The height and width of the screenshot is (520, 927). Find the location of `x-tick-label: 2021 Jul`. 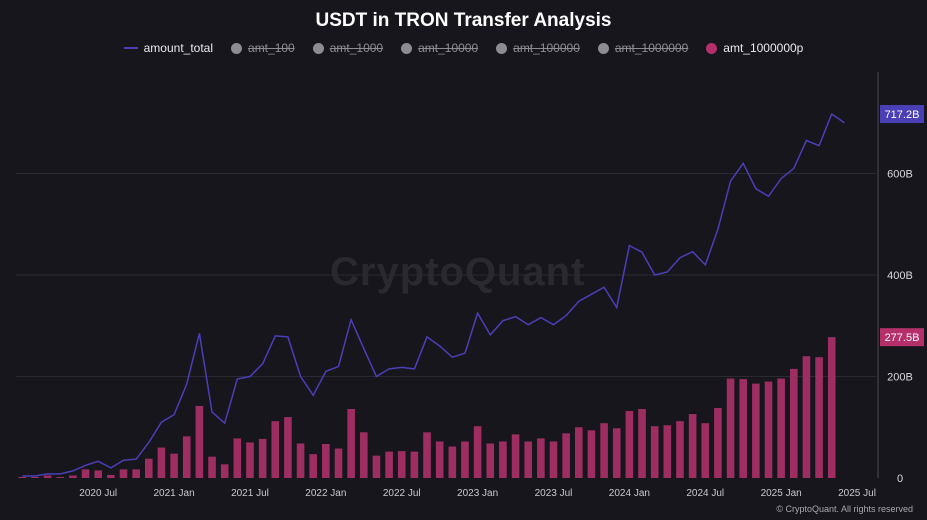

x-tick-label: 2021 Jul is located at coordinates (250, 493).